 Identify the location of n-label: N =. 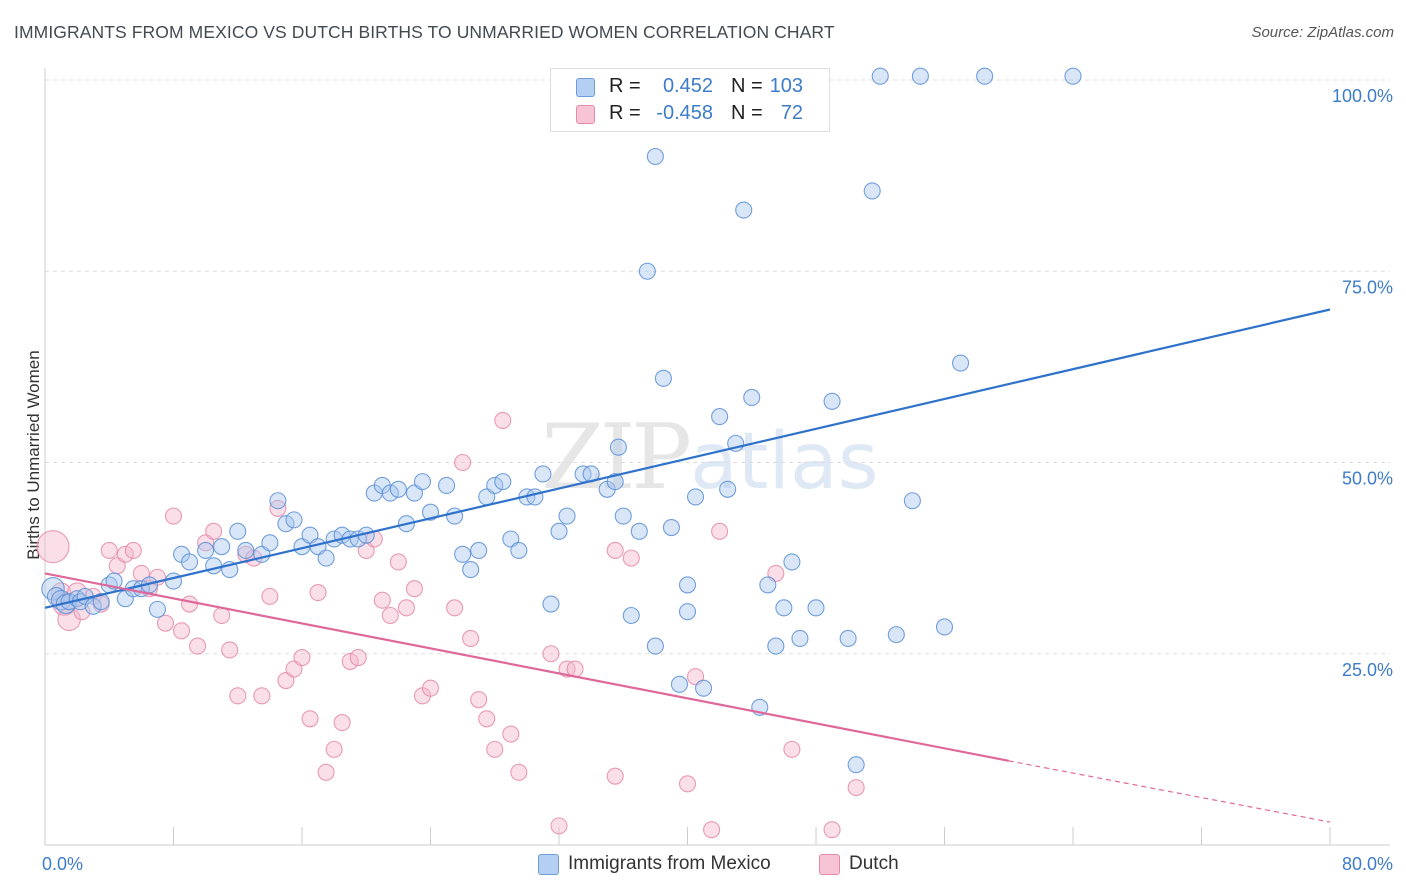
(747, 113).